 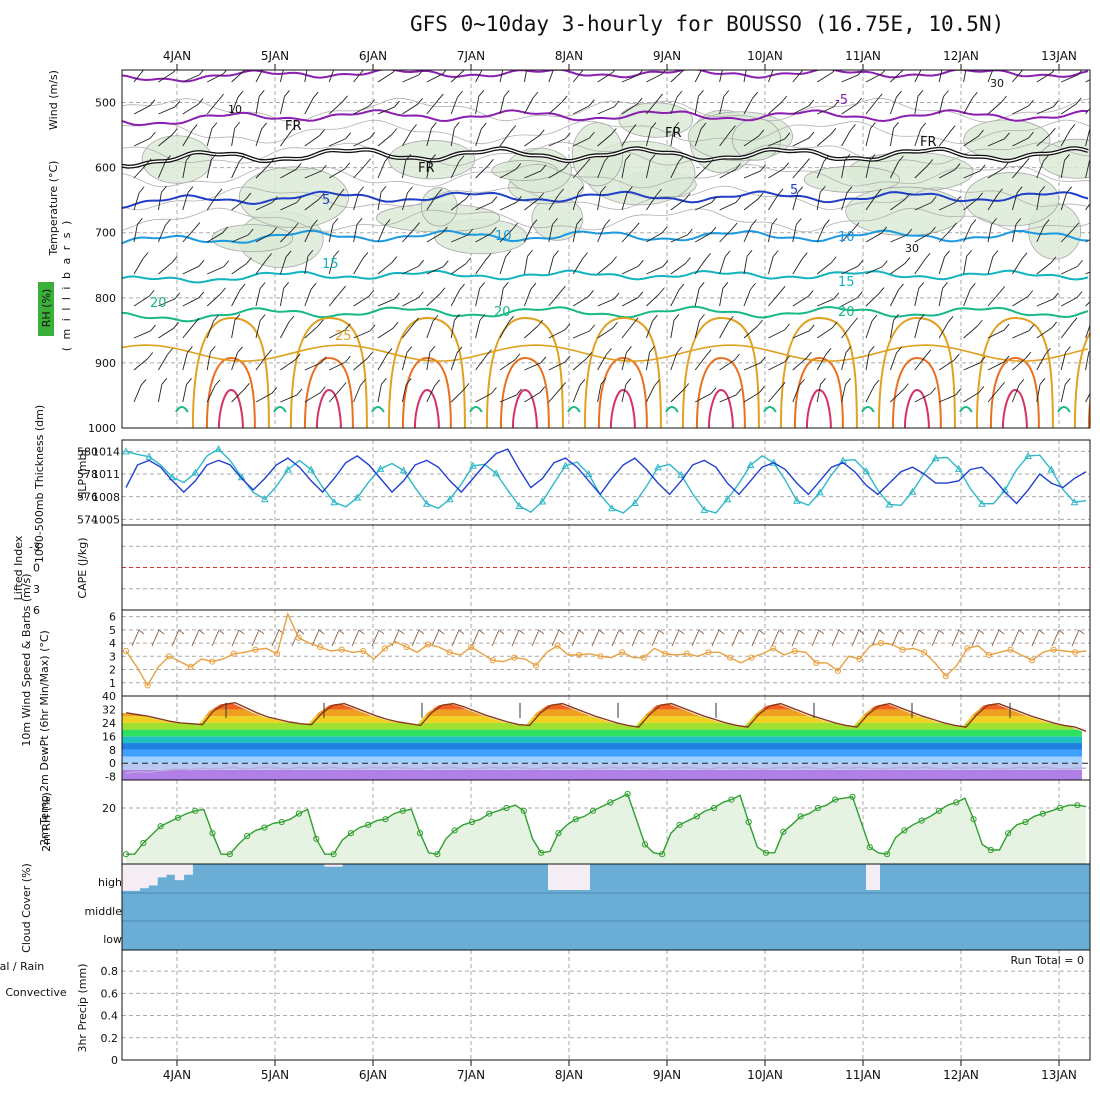 What do you see at coordinates (1059, 56) in the screenshot?
I see `date-label-top: 13JAN` at bounding box center [1059, 56].